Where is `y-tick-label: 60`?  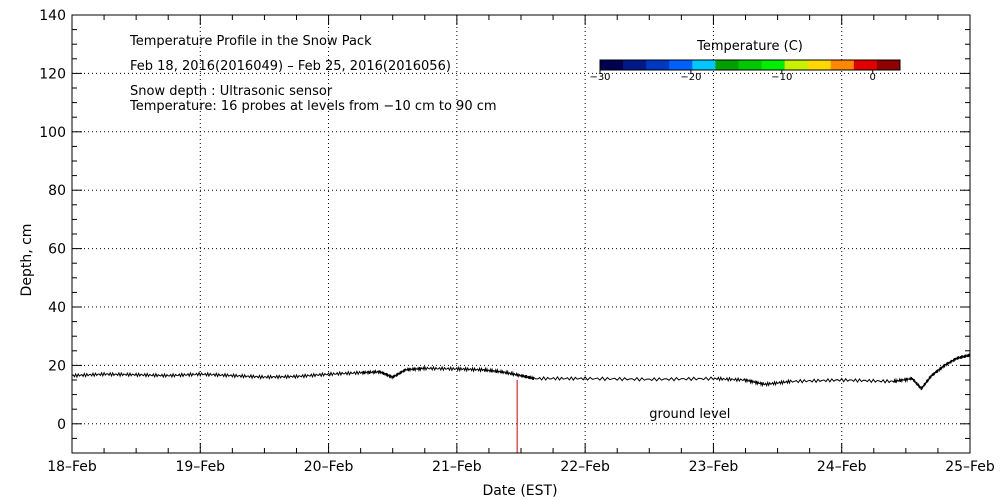
y-tick-label: 60 is located at coordinates (57, 250).